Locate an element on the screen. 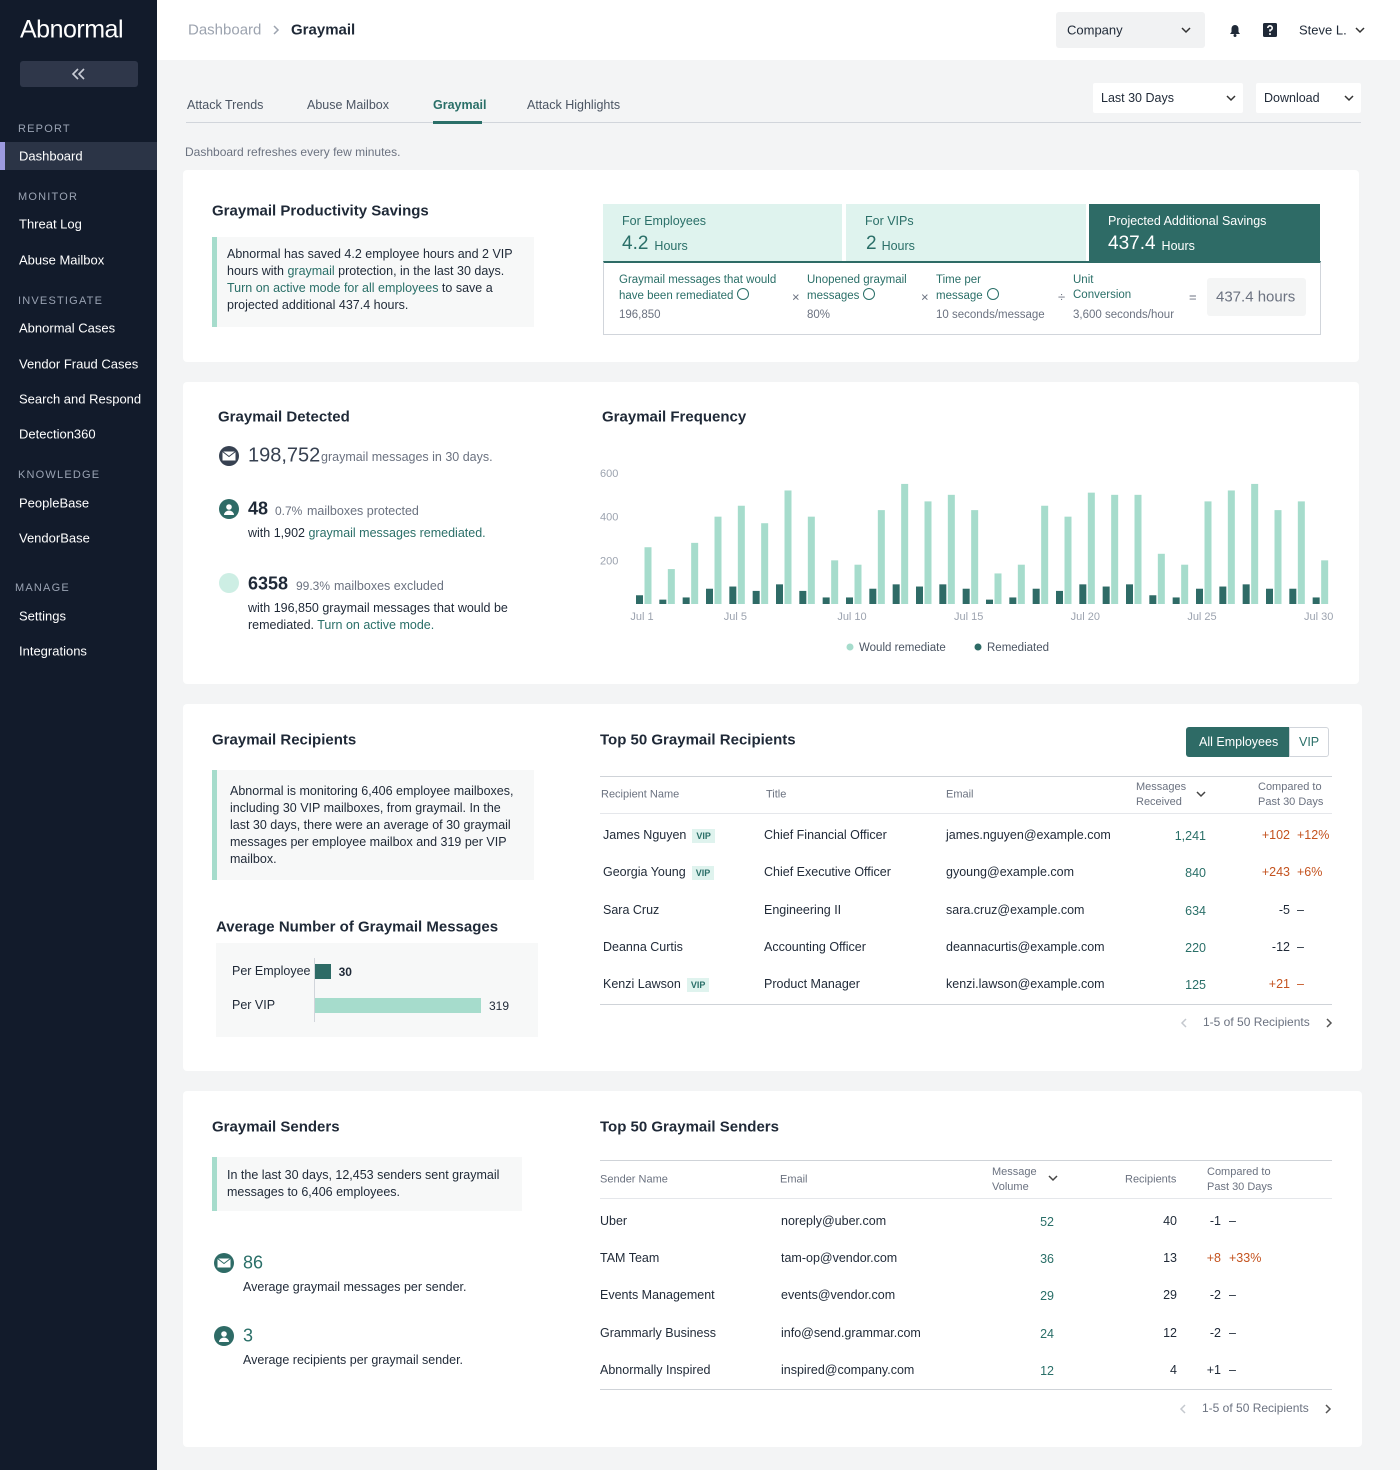 The height and width of the screenshot is (1470, 1400). column-header: Sender Name is located at coordinates (634, 1179).